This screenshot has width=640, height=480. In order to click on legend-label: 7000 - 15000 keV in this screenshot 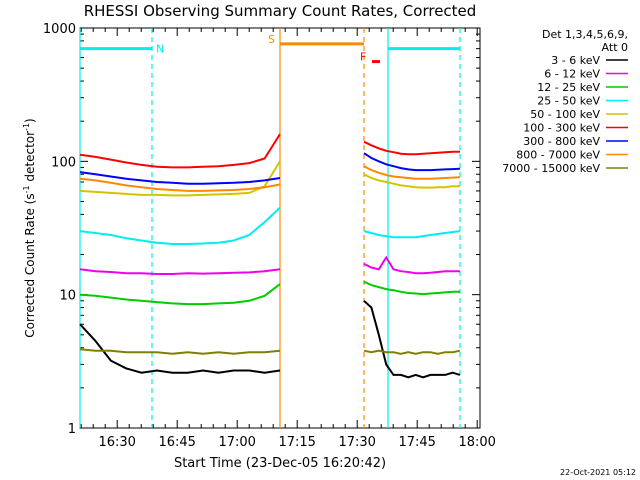, I will do `click(551, 168)`.